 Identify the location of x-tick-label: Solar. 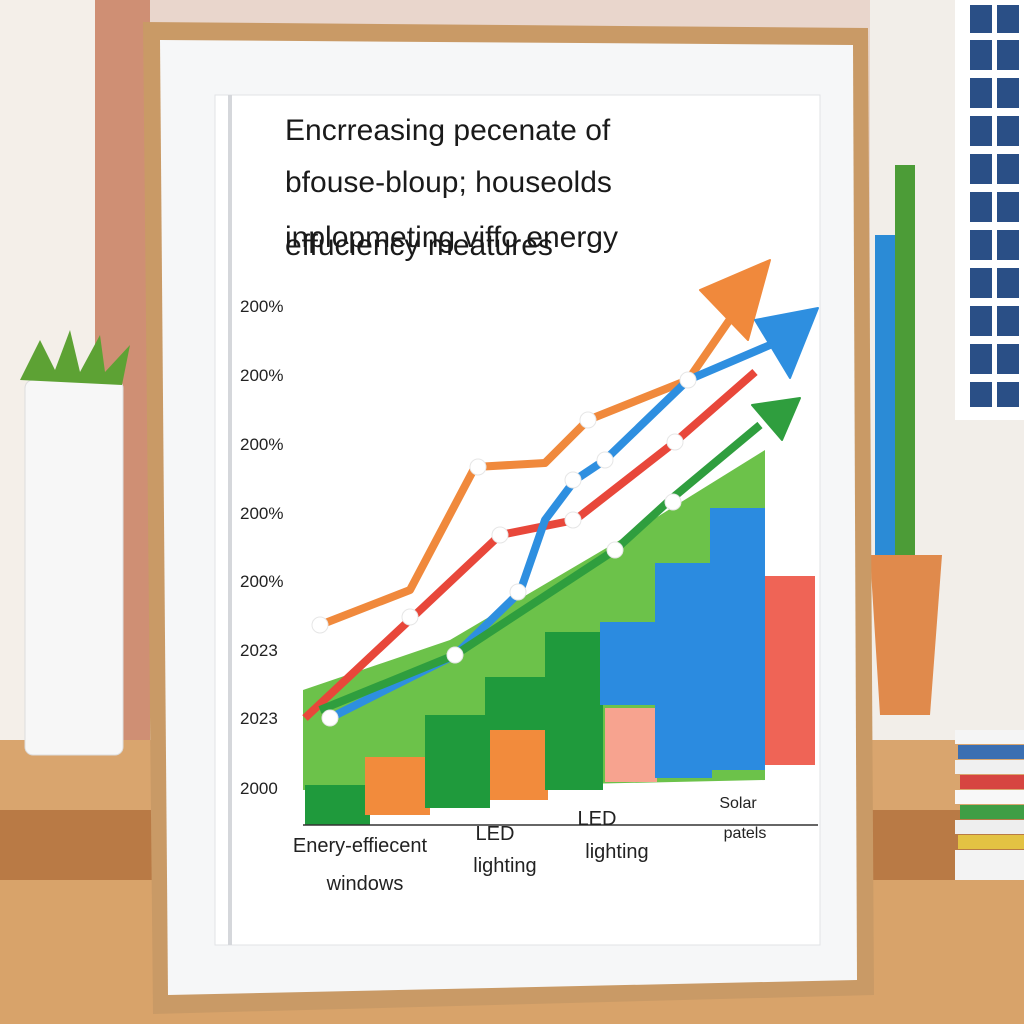
(738, 803).